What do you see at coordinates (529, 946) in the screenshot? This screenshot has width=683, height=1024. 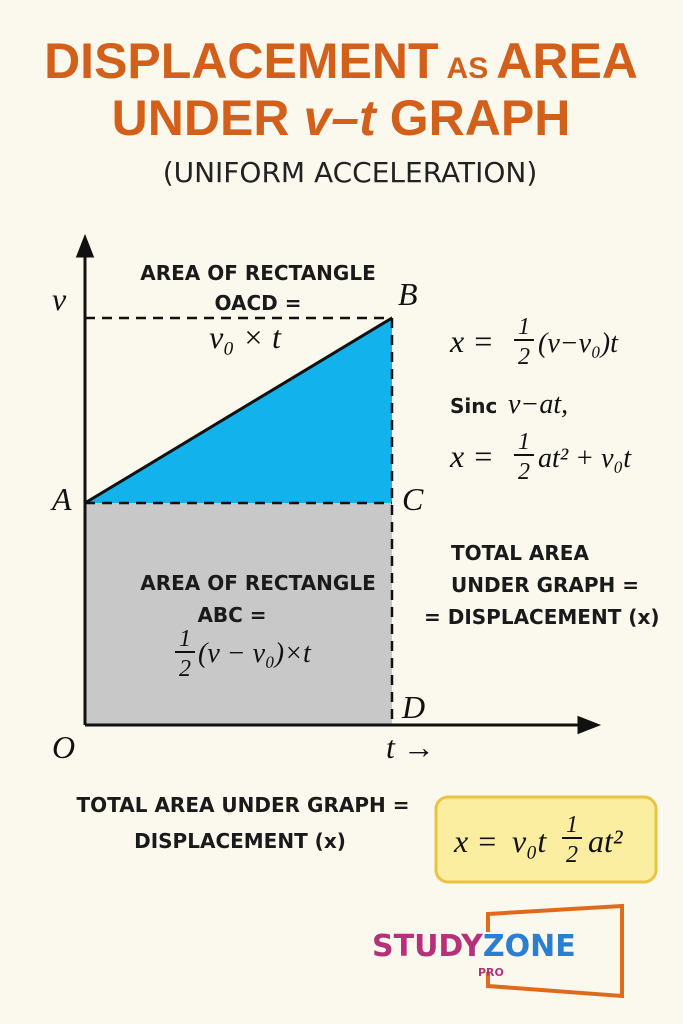 I see `logo-word: ZONE` at bounding box center [529, 946].